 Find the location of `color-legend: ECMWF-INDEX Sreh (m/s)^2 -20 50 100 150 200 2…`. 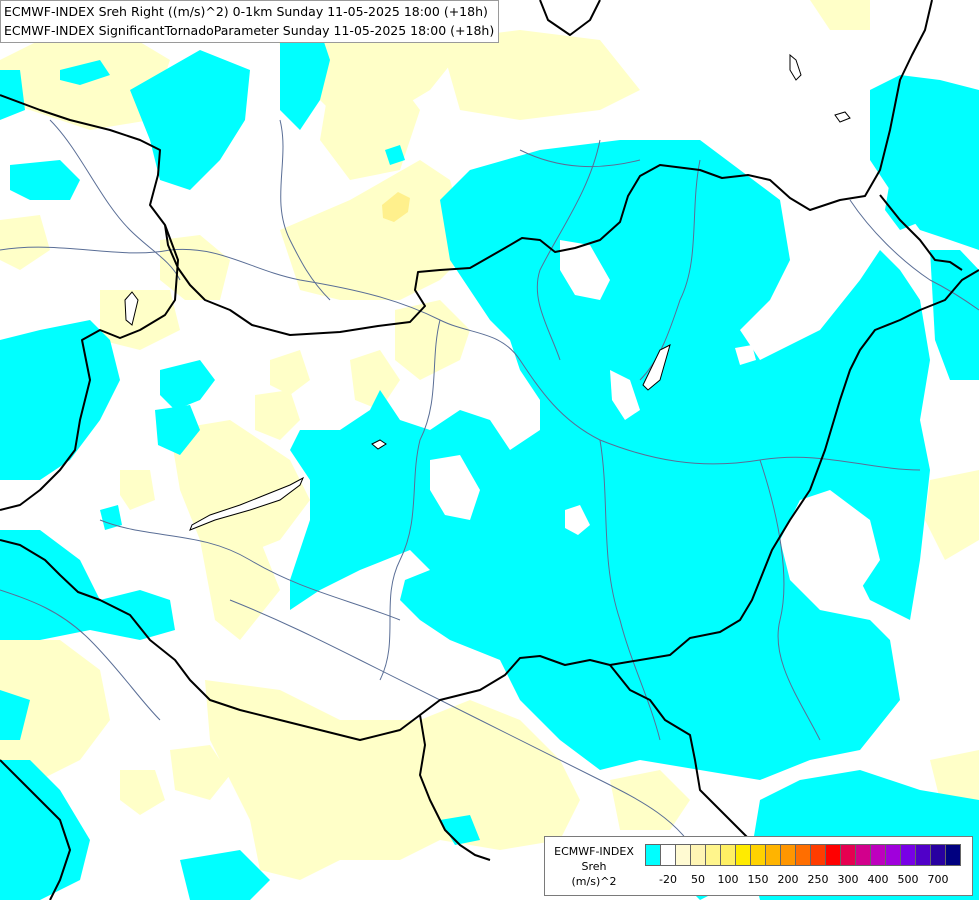

color-legend: ECMWF-INDEX Sreh (m/s)^2 -20 50 100 150 200 2… is located at coordinates (758, 866).